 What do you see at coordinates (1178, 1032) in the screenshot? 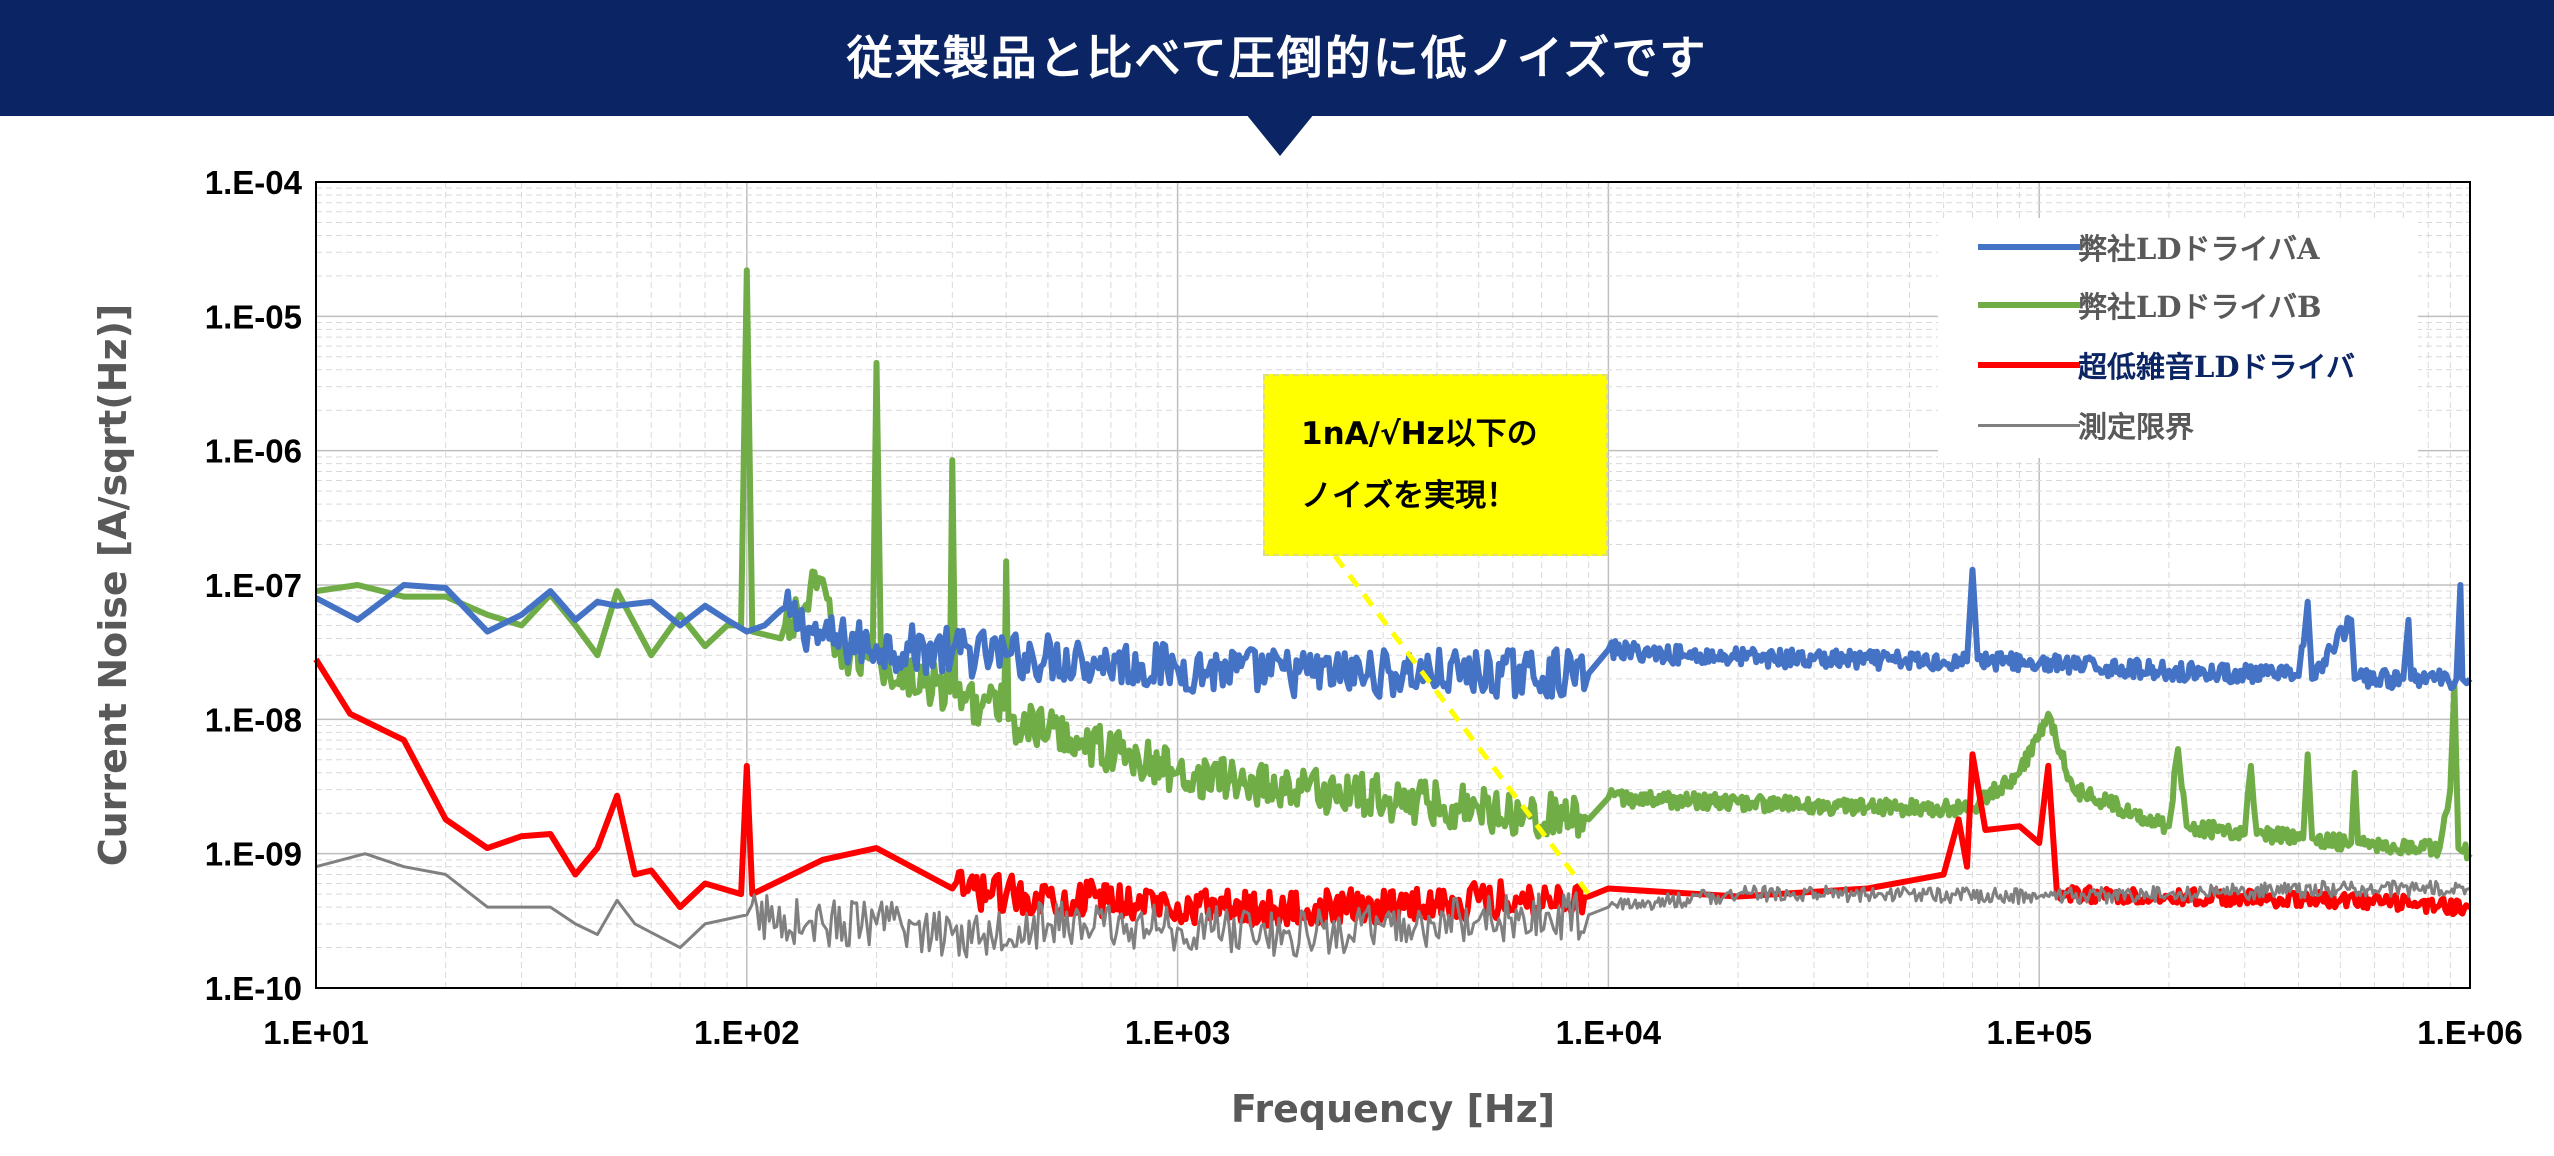
I see `x-tick-label: 1.E+03` at bounding box center [1178, 1032].